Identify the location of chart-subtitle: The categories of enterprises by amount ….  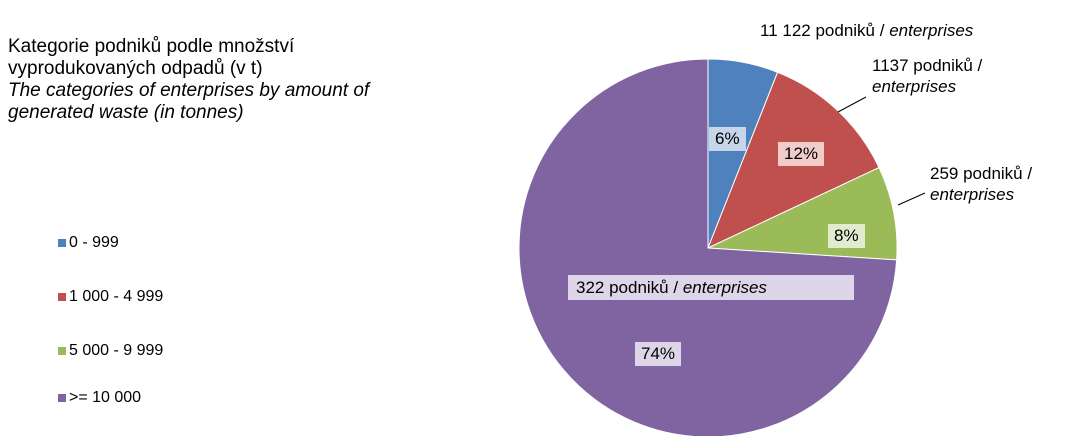
(189, 101).